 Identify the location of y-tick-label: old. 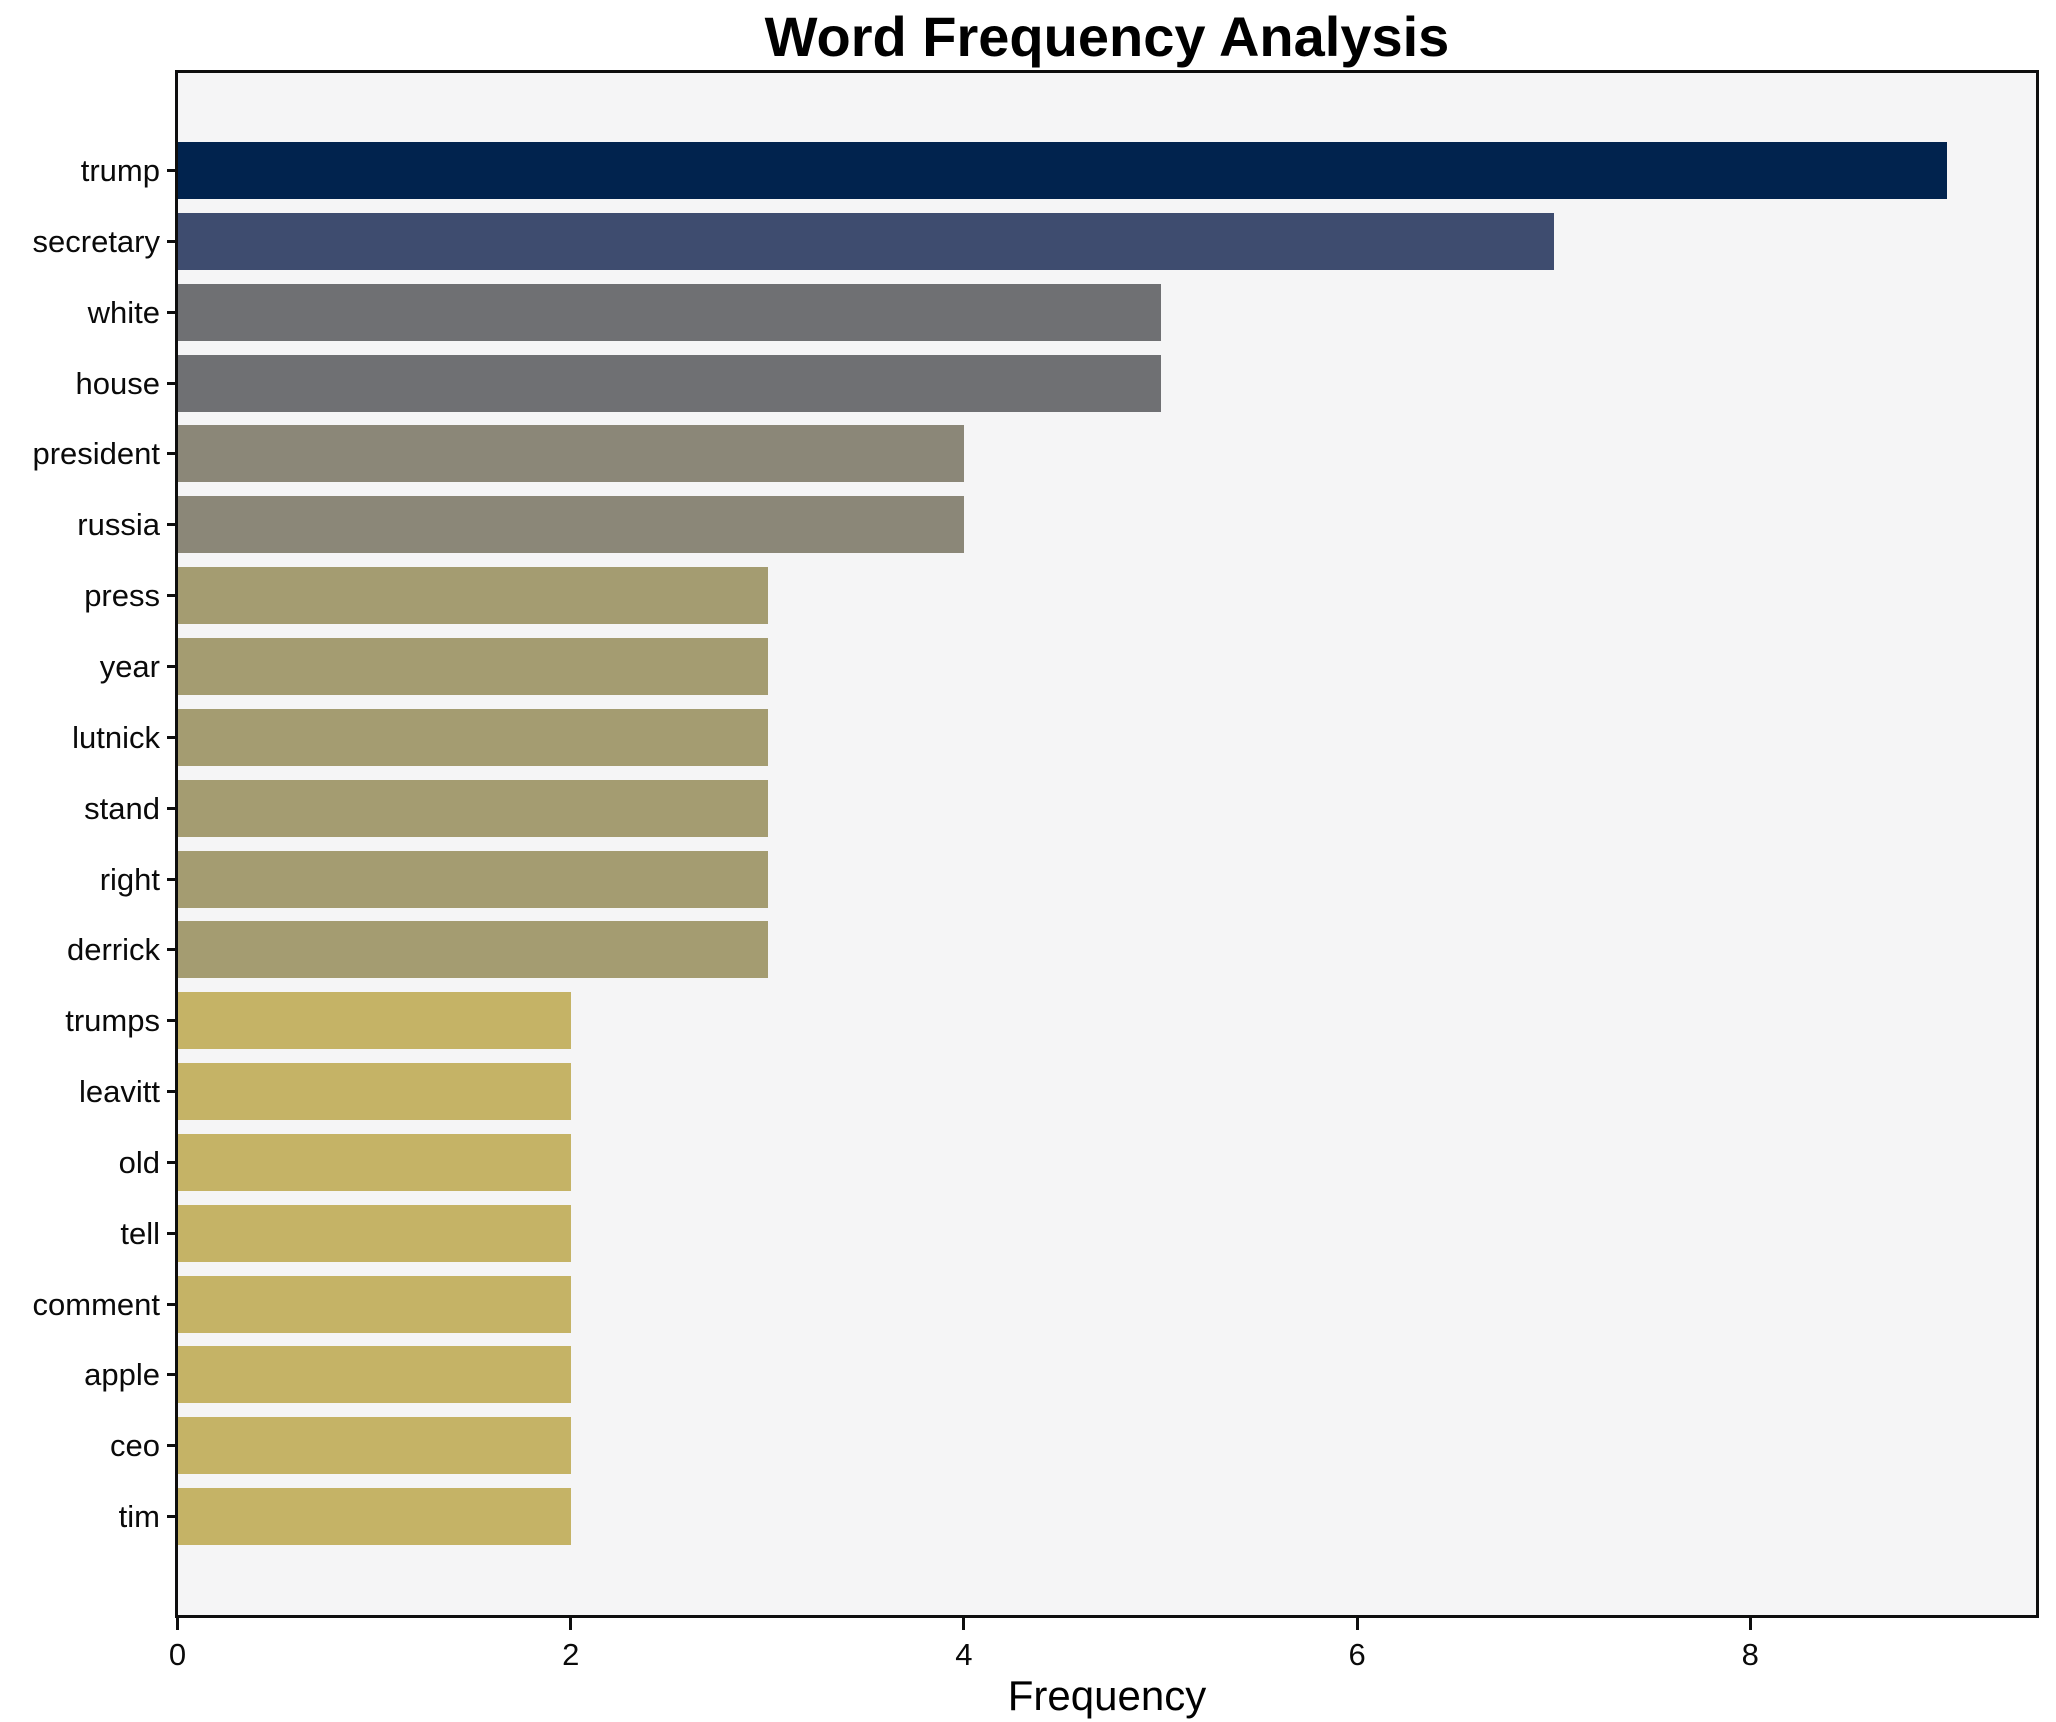
(139, 1162).